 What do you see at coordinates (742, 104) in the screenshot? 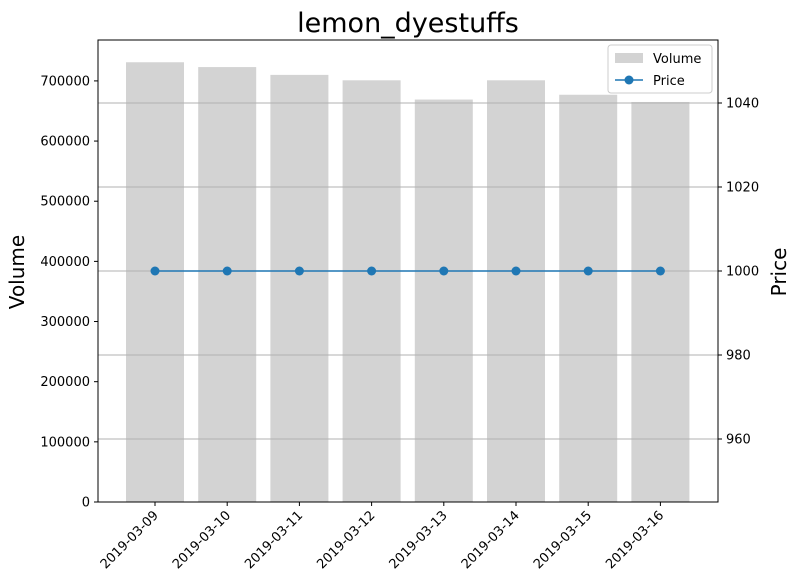
I see `y-tick-label-right: 1040` at bounding box center [742, 104].